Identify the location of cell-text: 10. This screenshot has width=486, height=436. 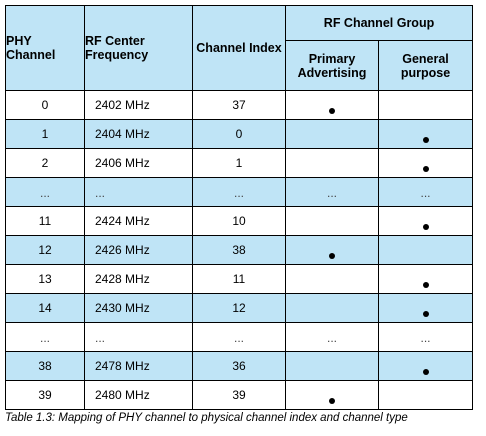
(239, 221).